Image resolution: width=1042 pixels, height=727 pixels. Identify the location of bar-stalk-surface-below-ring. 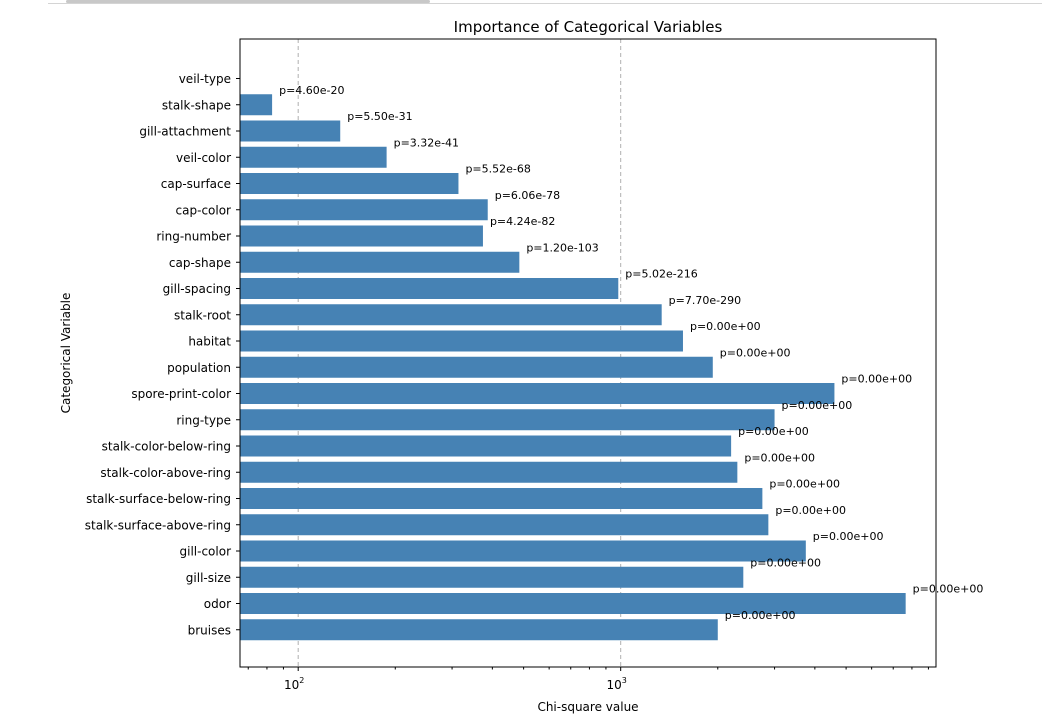
(501, 498).